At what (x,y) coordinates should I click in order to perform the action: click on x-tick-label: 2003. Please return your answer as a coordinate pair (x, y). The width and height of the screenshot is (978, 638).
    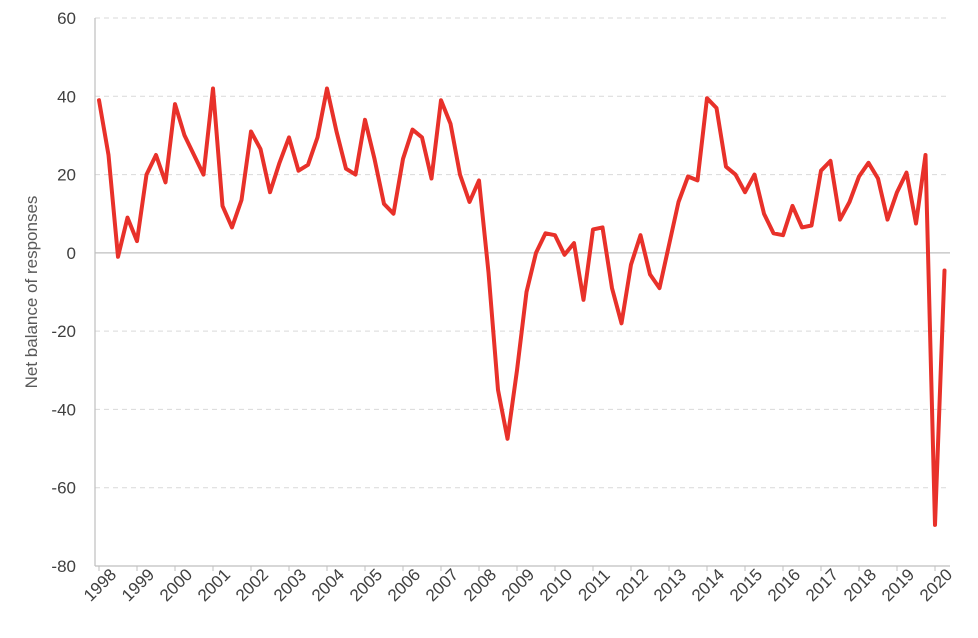
    Looking at the image, I should click on (290, 585).